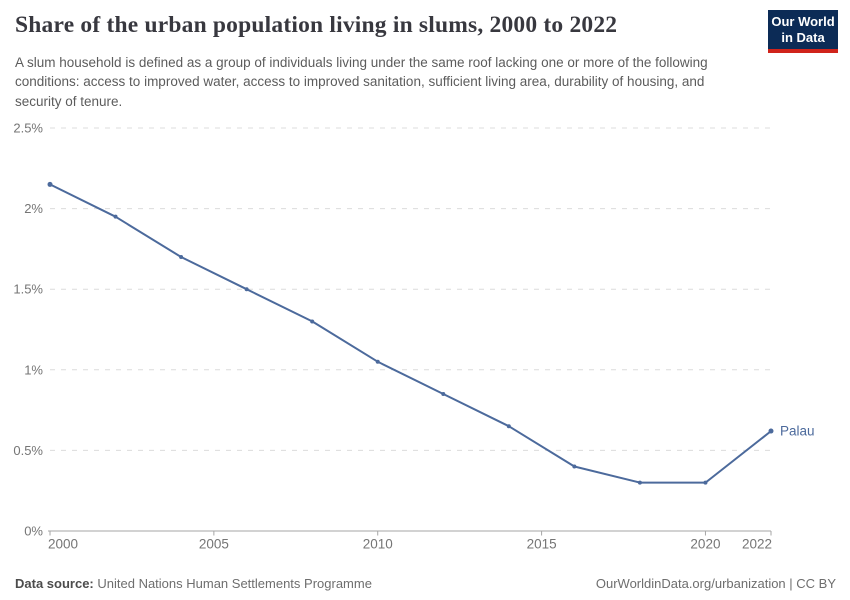 Image resolution: width=850 pixels, height=600 pixels. I want to click on y-tick-label: 2%, so click(33, 208).